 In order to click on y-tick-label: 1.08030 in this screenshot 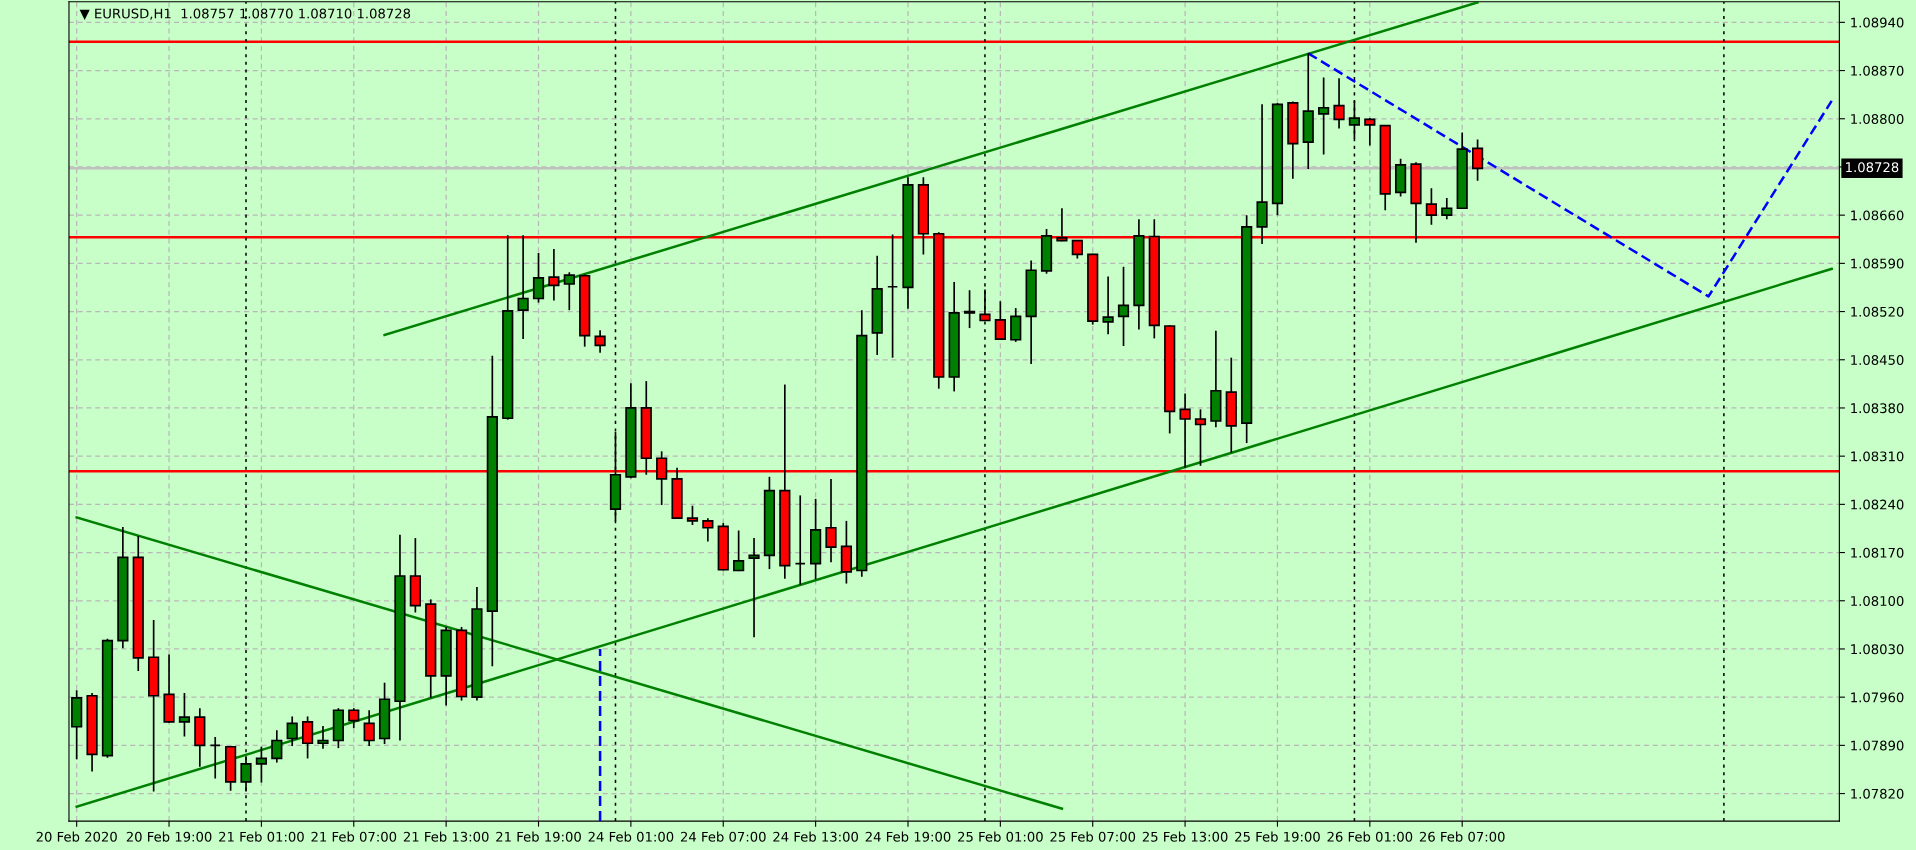, I will do `click(1877, 649)`.